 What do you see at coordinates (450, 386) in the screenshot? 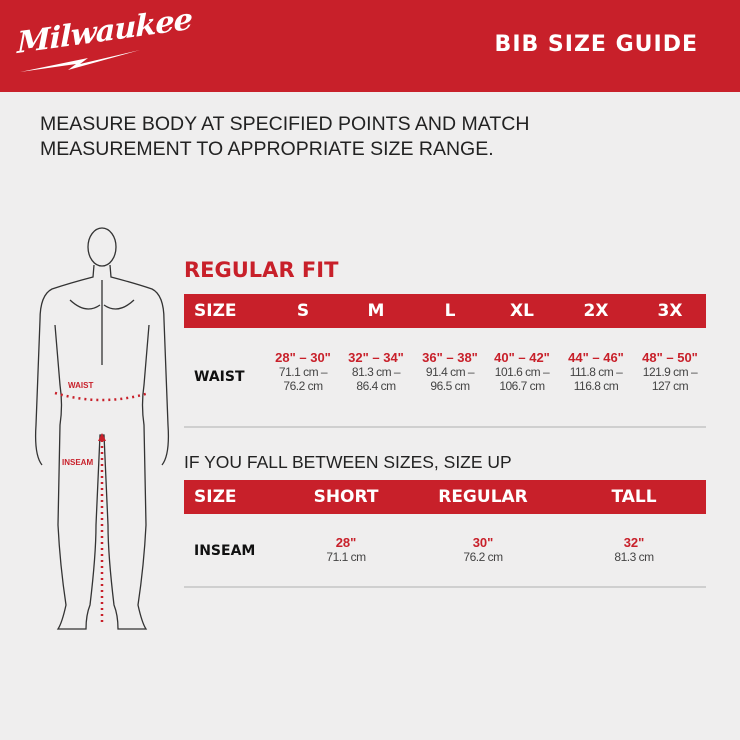
I see `cm: 96.5 cm` at bounding box center [450, 386].